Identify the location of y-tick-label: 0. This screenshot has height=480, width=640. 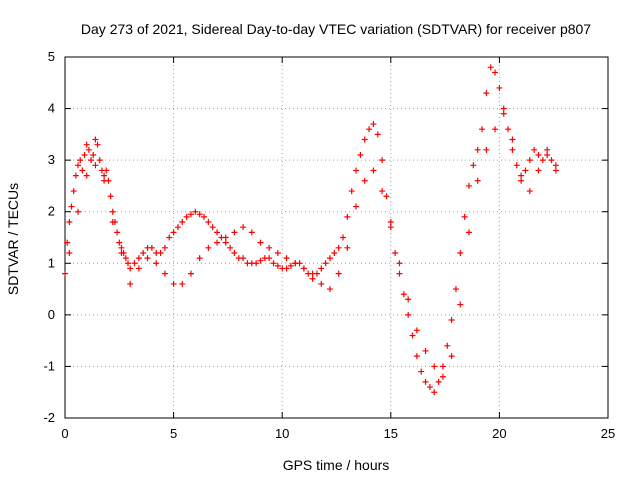
(51, 314).